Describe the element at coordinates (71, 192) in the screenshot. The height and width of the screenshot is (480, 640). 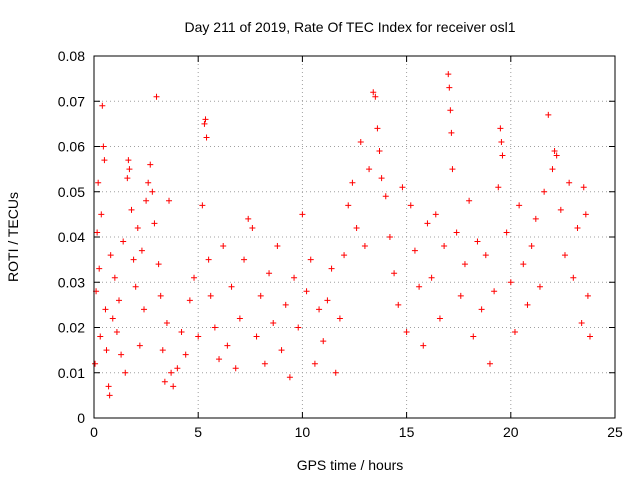
I see `y-tick-label: 0.05` at that location.